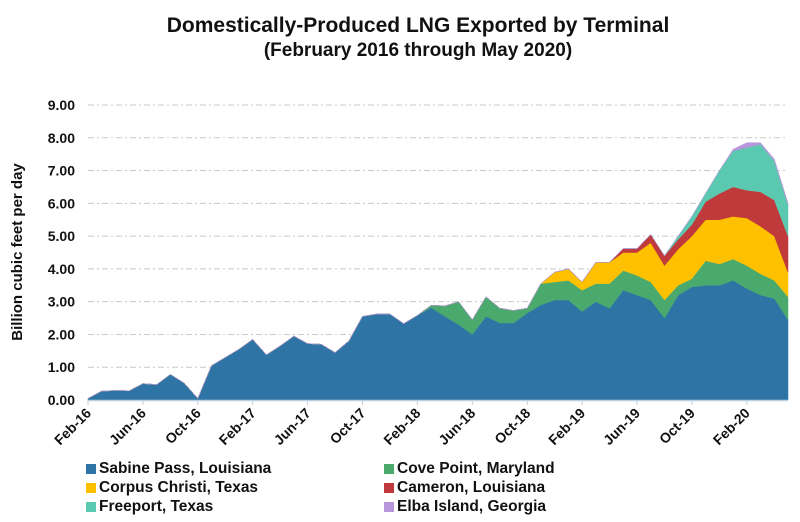  I want to click on x-tick-label: Feb-20, so click(731, 426).